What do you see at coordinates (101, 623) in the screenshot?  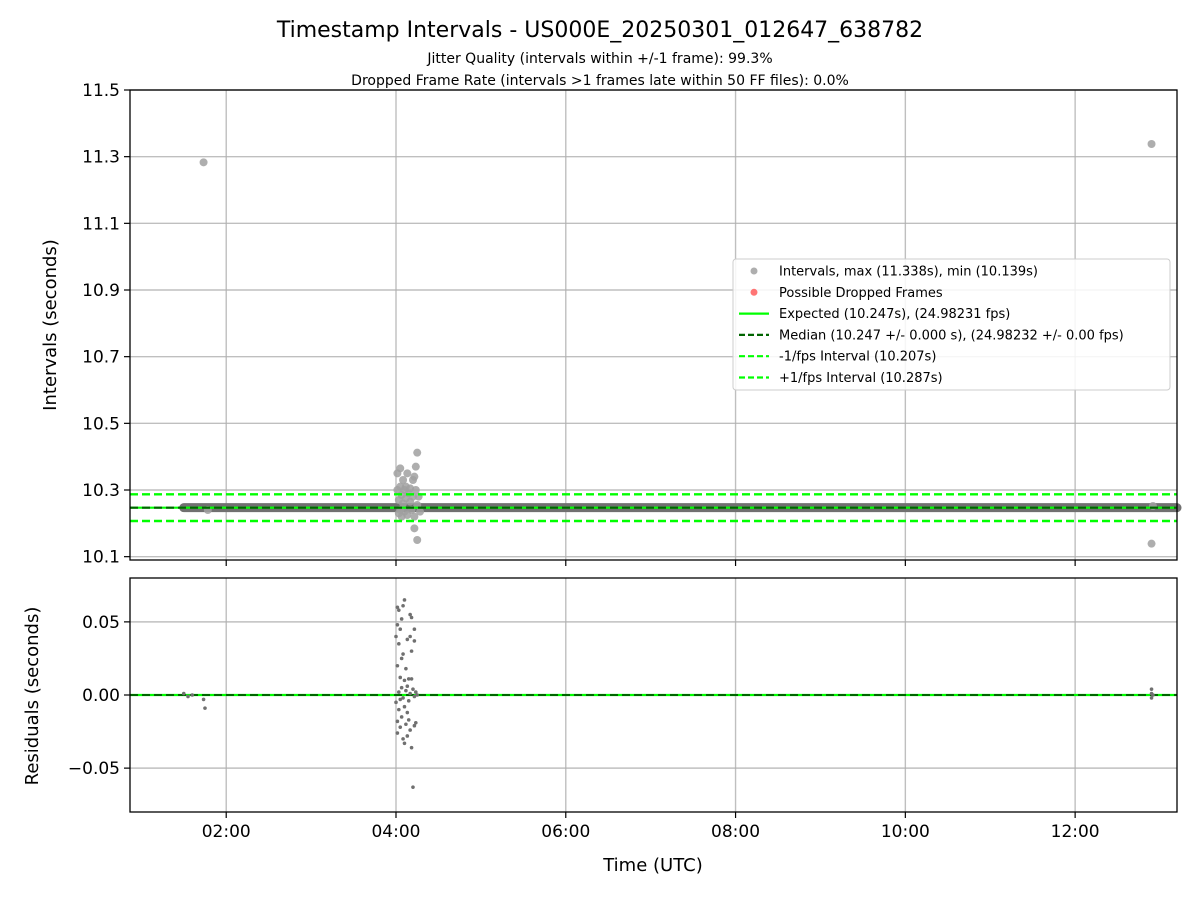 I see `bottom-y-tick-label: 0.05` at bounding box center [101, 623].